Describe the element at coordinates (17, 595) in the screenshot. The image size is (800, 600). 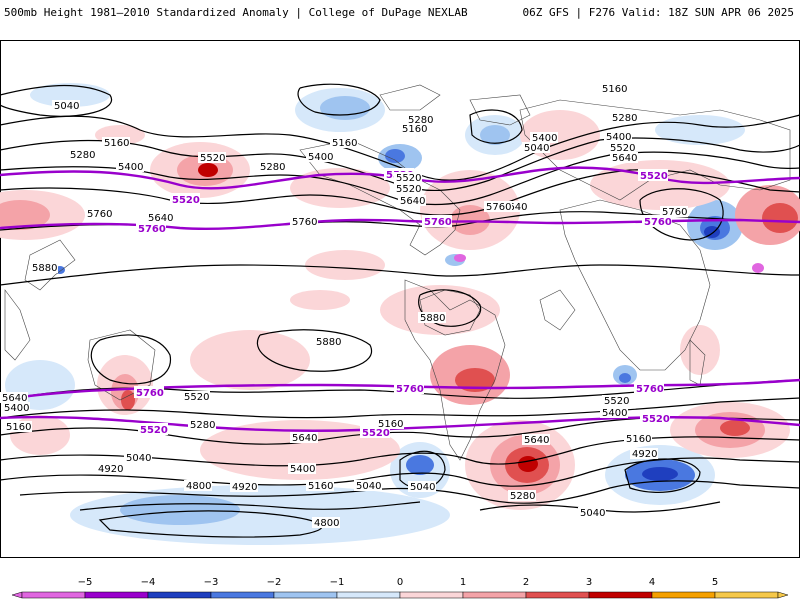
I see `colorbar-extend-min` at that location.